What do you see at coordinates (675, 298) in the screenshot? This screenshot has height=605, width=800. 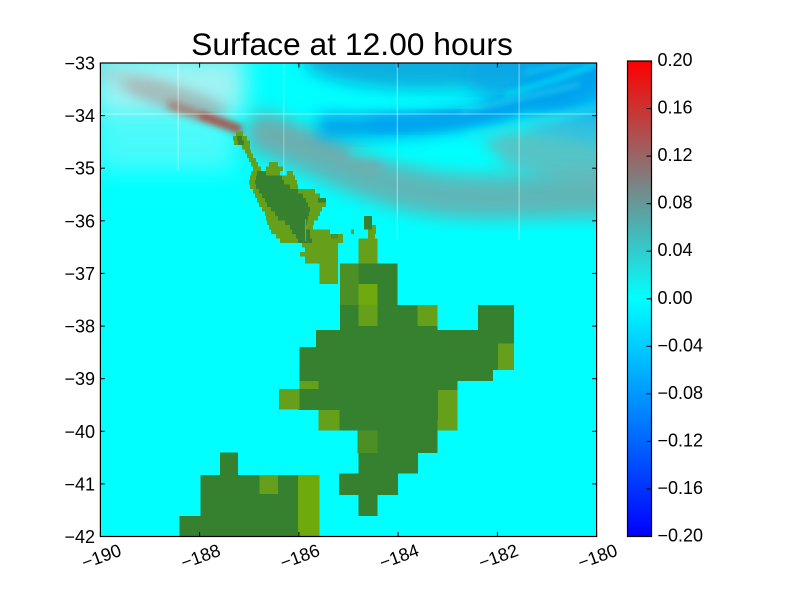 I see `svg-text: 0.00` at bounding box center [675, 298].